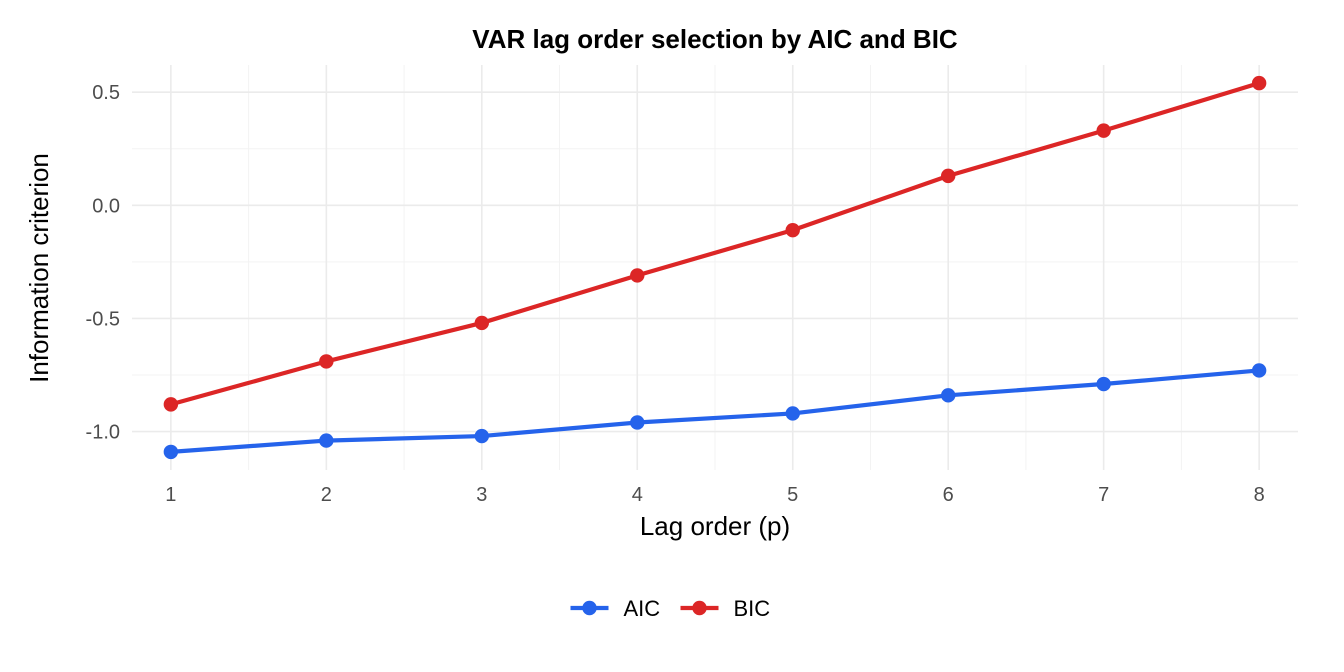  Describe the element at coordinates (103, 319) in the screenshot. I see `y-tick-label: -0.5` at that location.